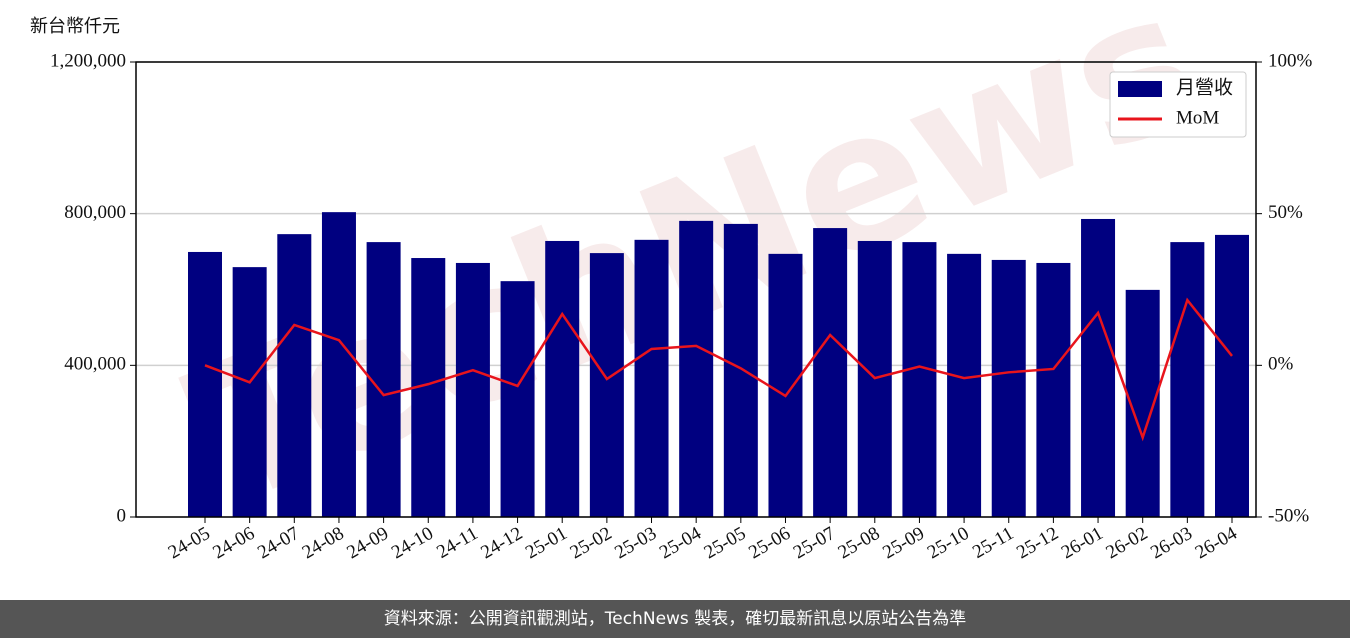 This screenshot has width=1350, height=638. Describe the element at coordinates (1140, 89) in the screenshot. I see `legend-swatch` at that location.